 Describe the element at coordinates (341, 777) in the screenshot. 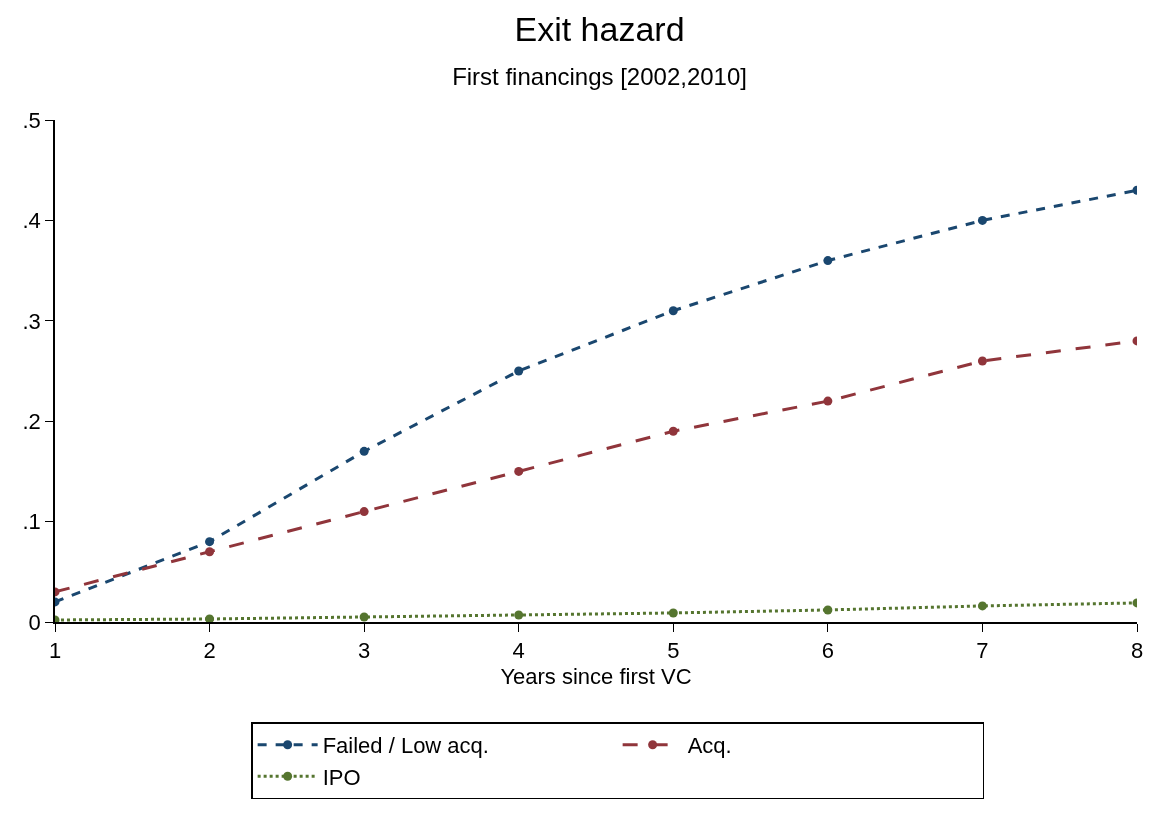

I see `legend-label: IPO` at that location.